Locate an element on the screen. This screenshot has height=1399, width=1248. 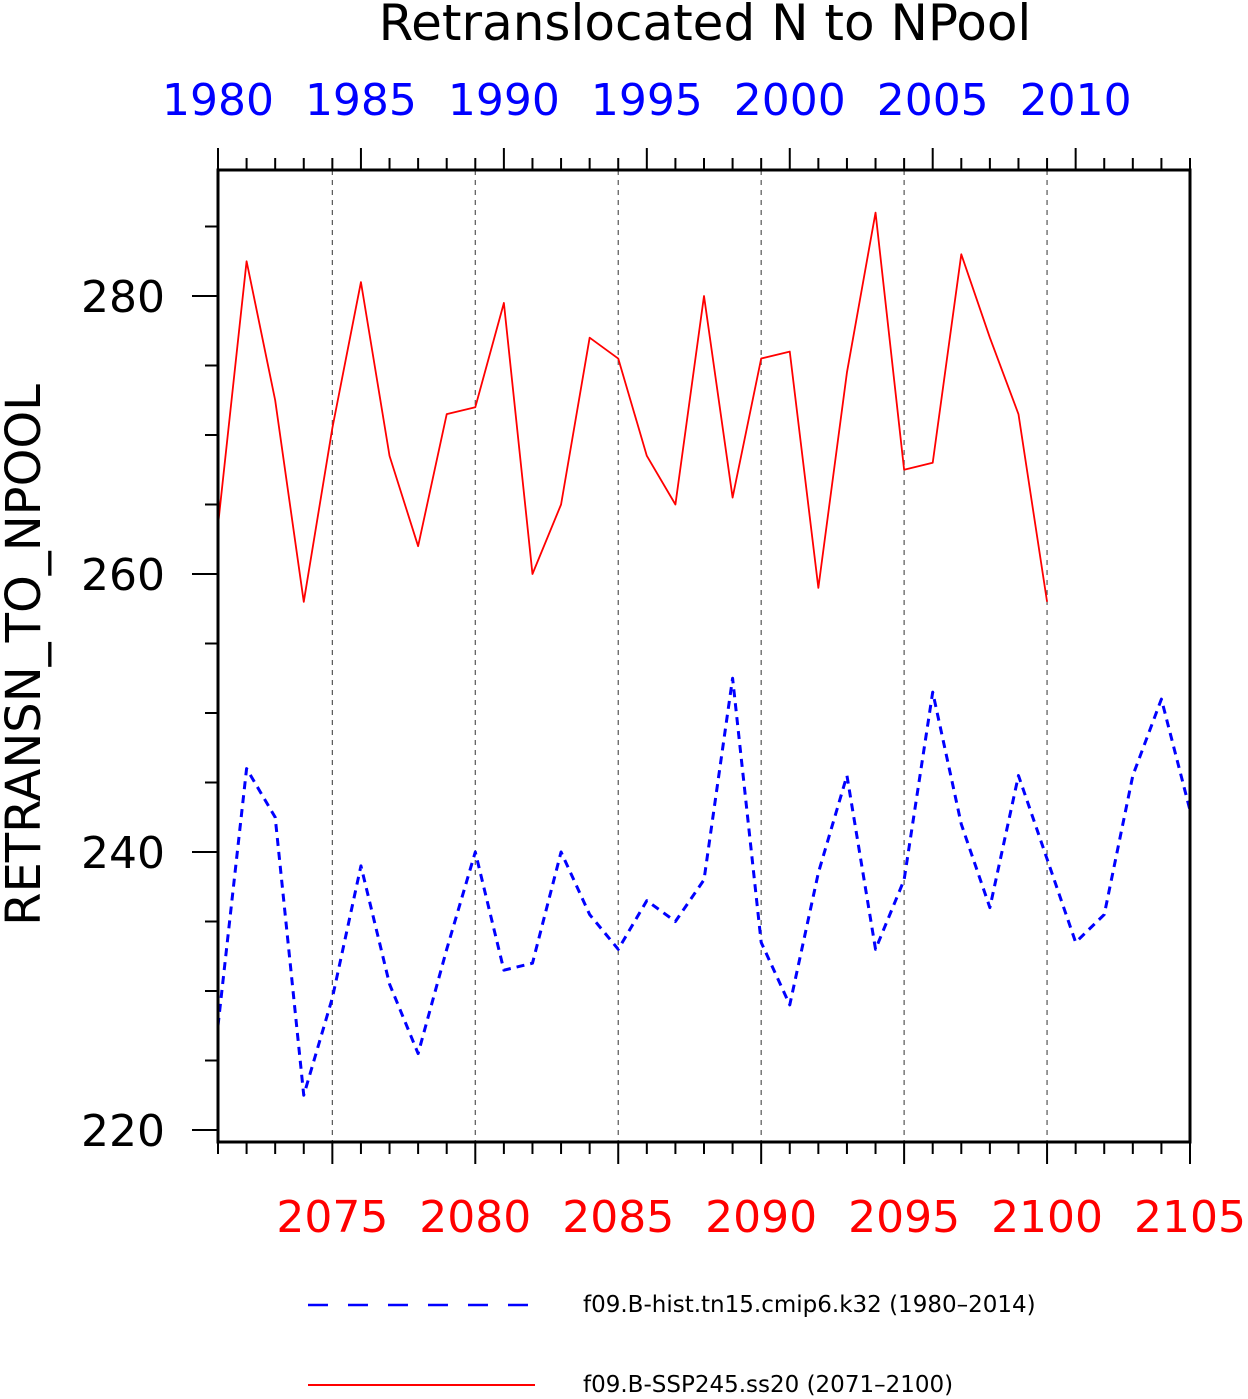
bottom-tick-label: 2090 is located at coordinates (761, 1217).